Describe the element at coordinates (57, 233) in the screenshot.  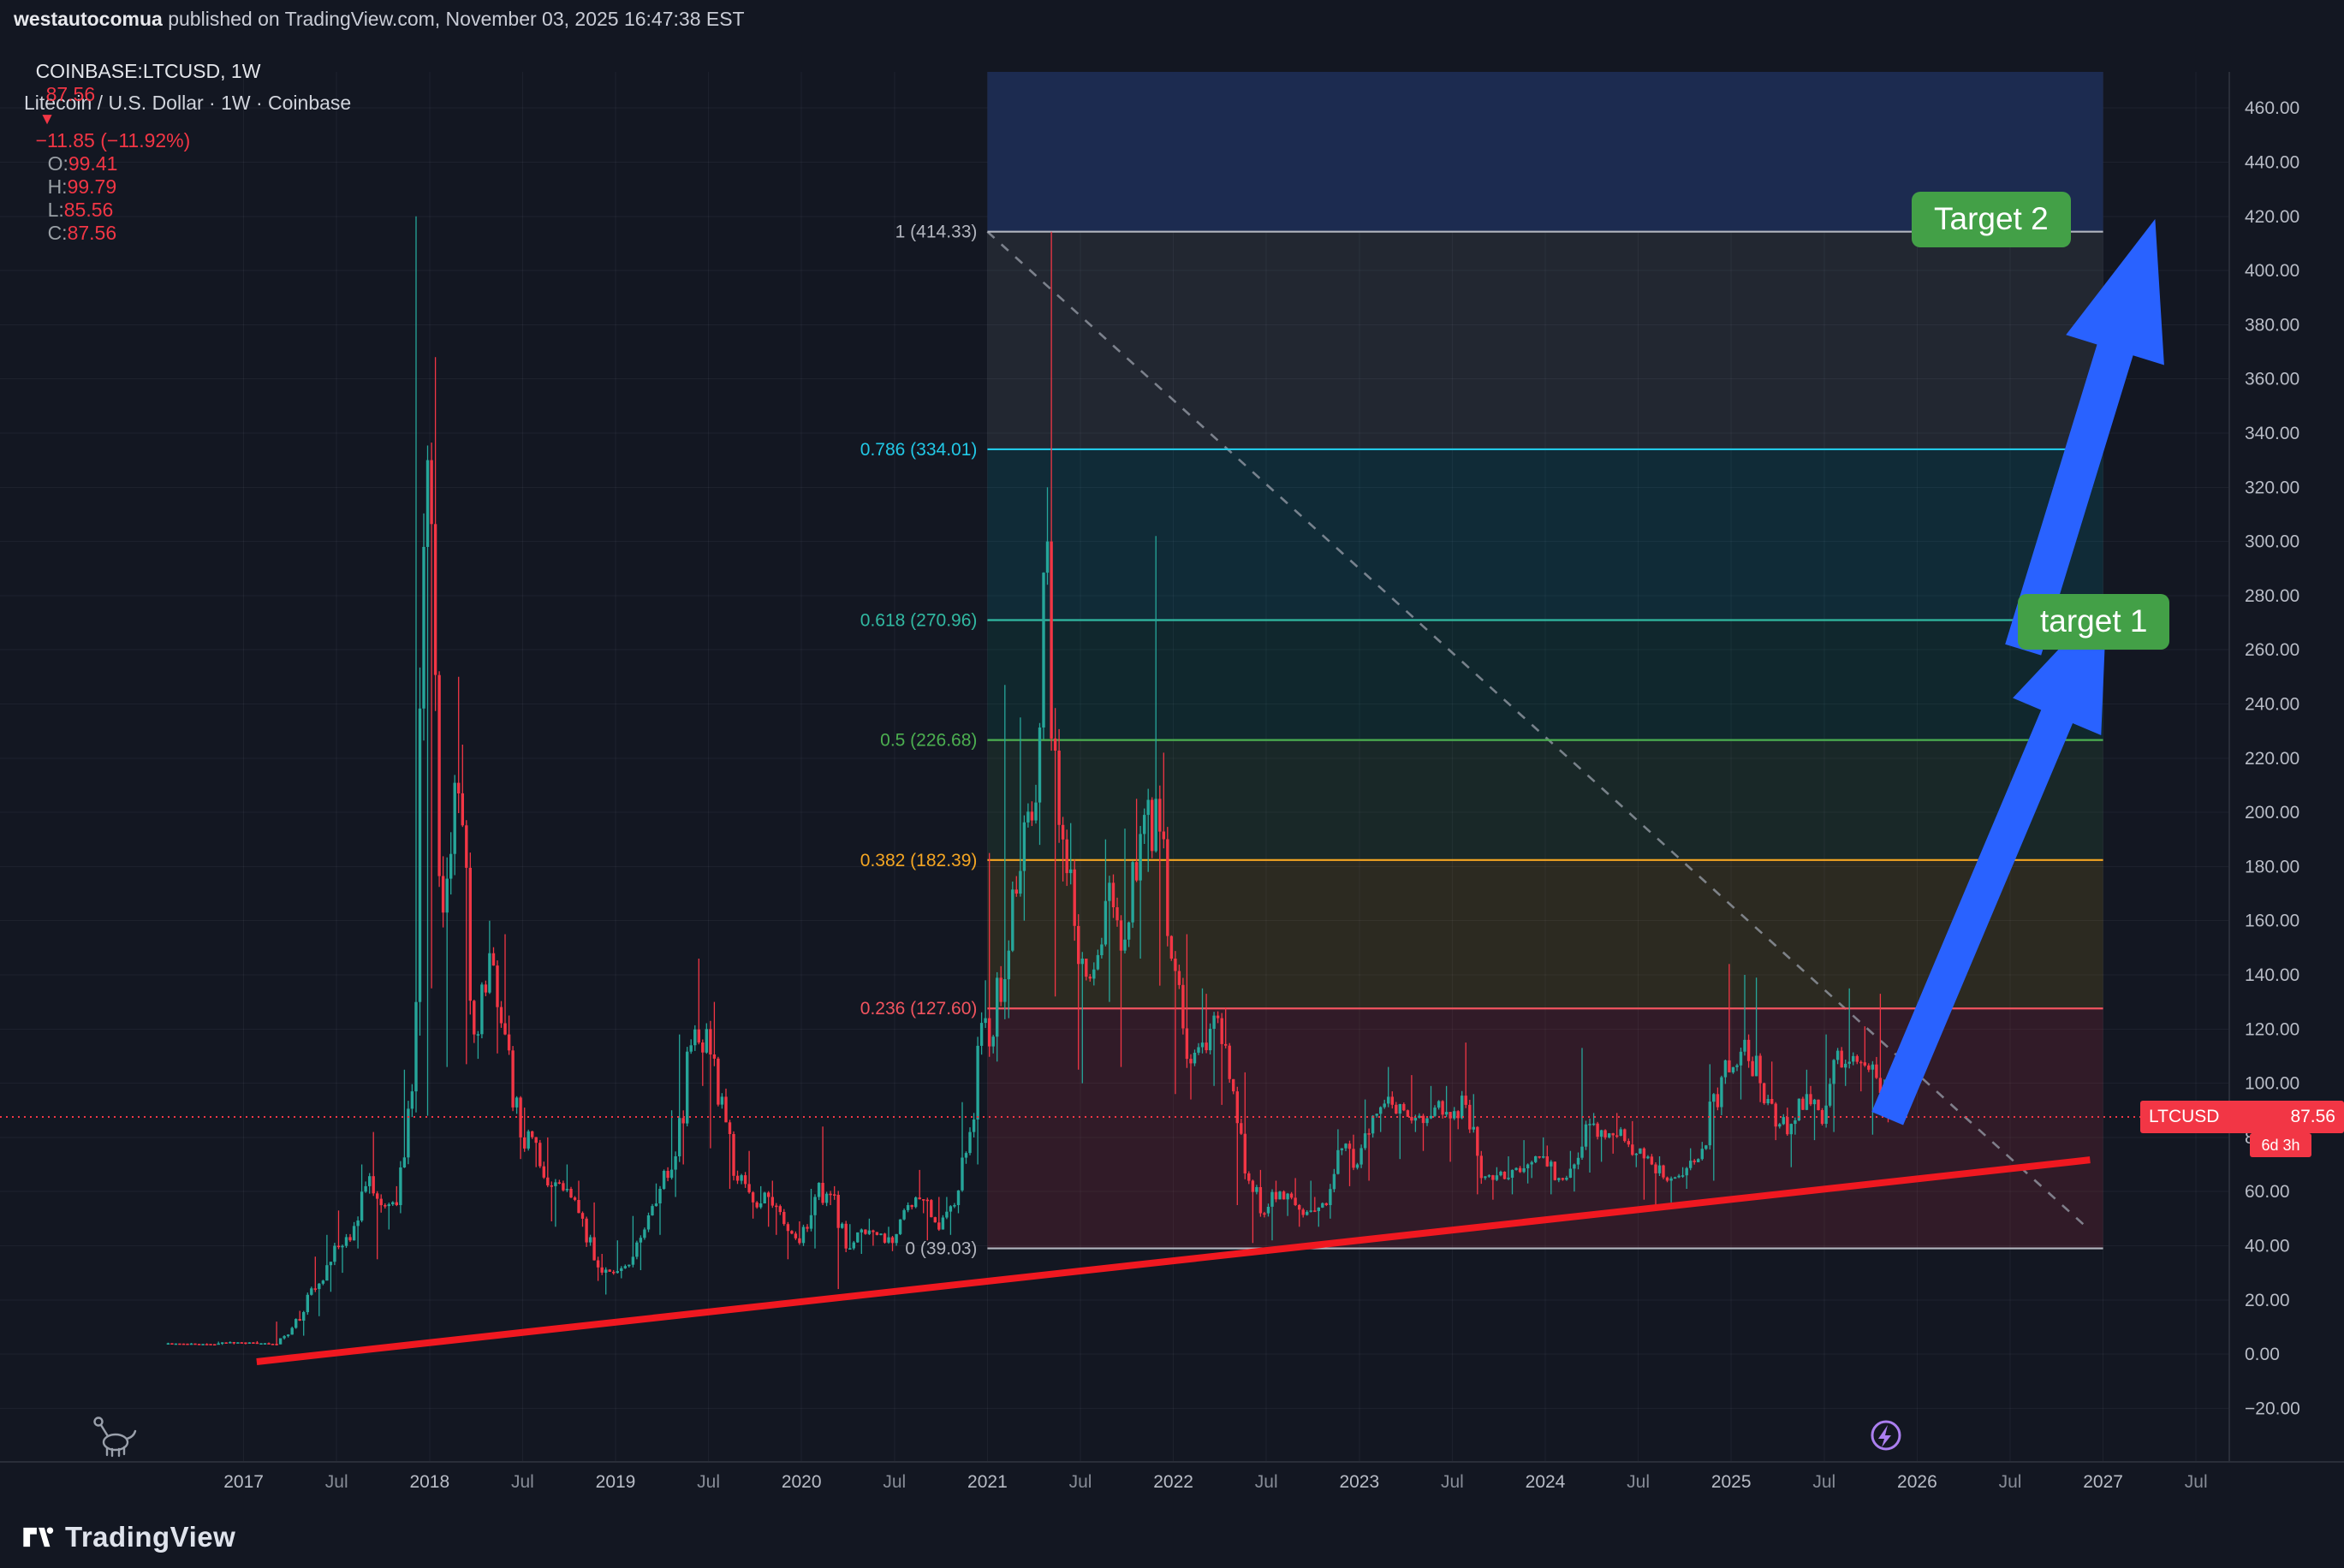
I see `close-label: C:` at that location.